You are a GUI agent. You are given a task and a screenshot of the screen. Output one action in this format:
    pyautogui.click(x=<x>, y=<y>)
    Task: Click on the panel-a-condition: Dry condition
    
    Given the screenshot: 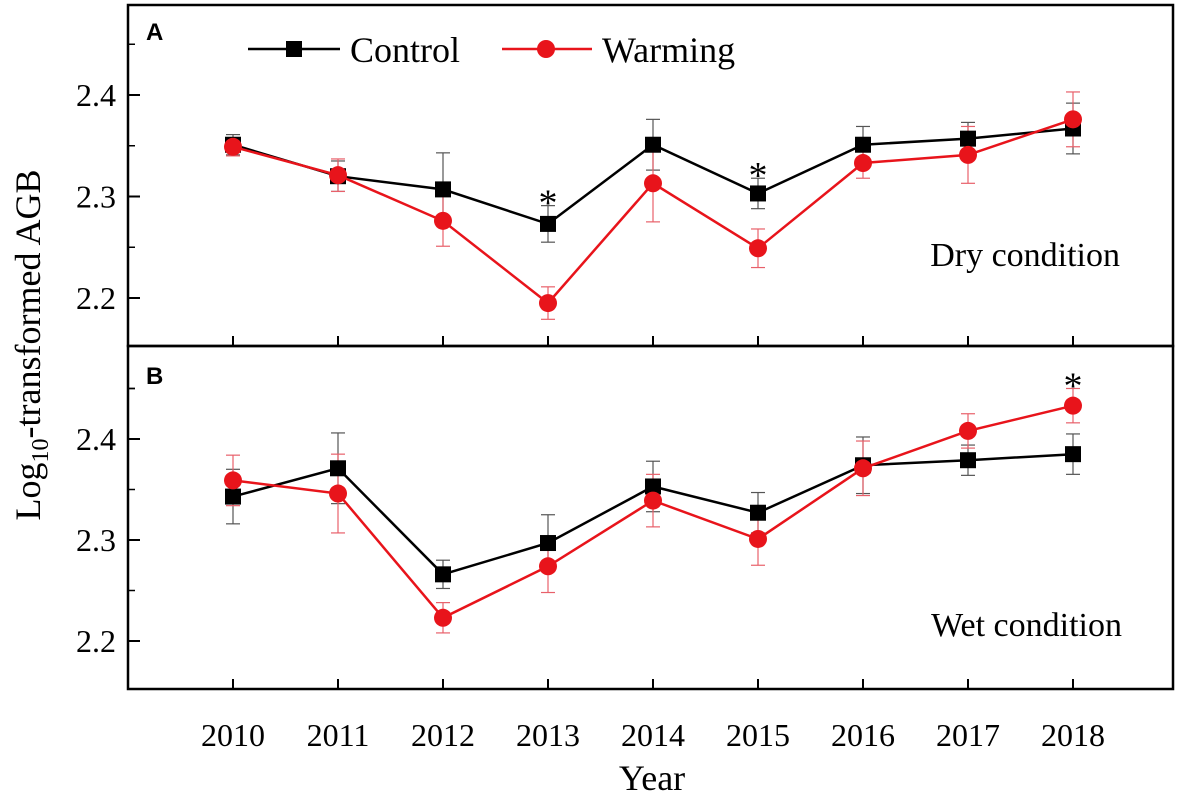 What is the action you would take?
    pyautogui.click(x=1025, y=255)
    